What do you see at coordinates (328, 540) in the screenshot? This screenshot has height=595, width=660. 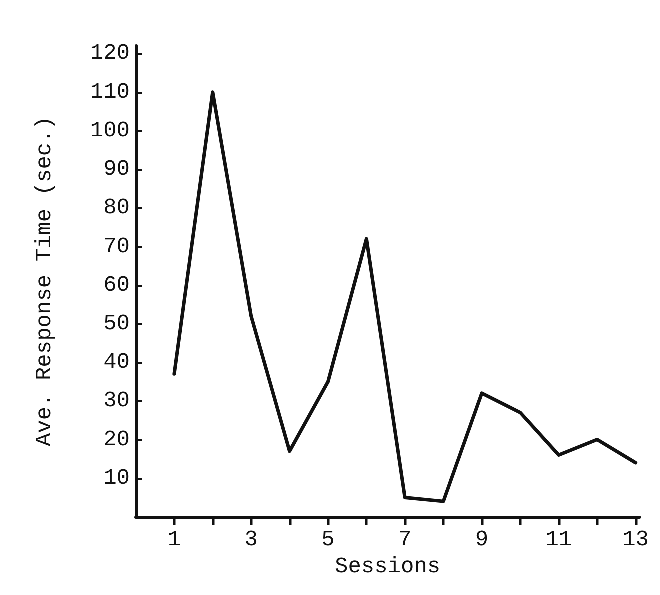 I see `x-tick-label: 5` at bounding box center [328, 540].